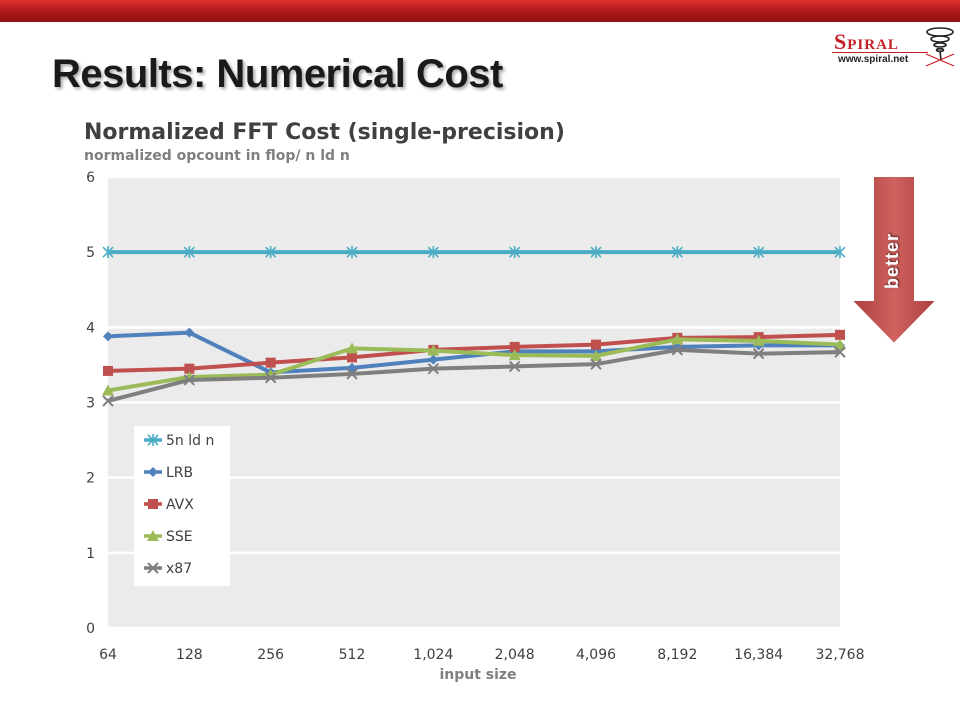 The width and height of the screenshot is (960, 720). I want to click on spiral-logo: Spiral www.spiral.net, so click(892, 47).